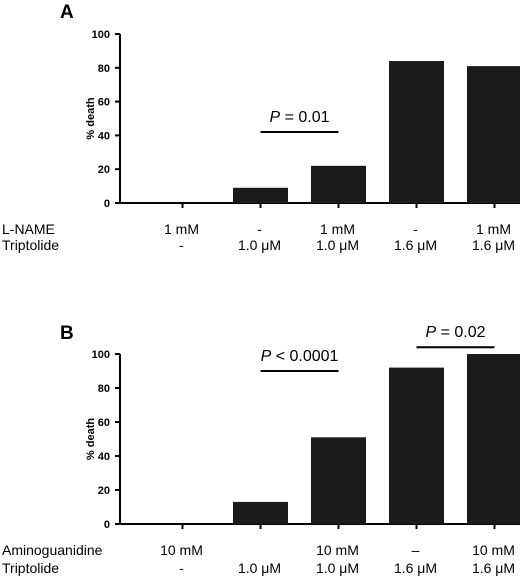  What do you see at coordinates (67, 12) in the screenshot?
I see `panel-a-letter: A` at bounding box center [67, 12].